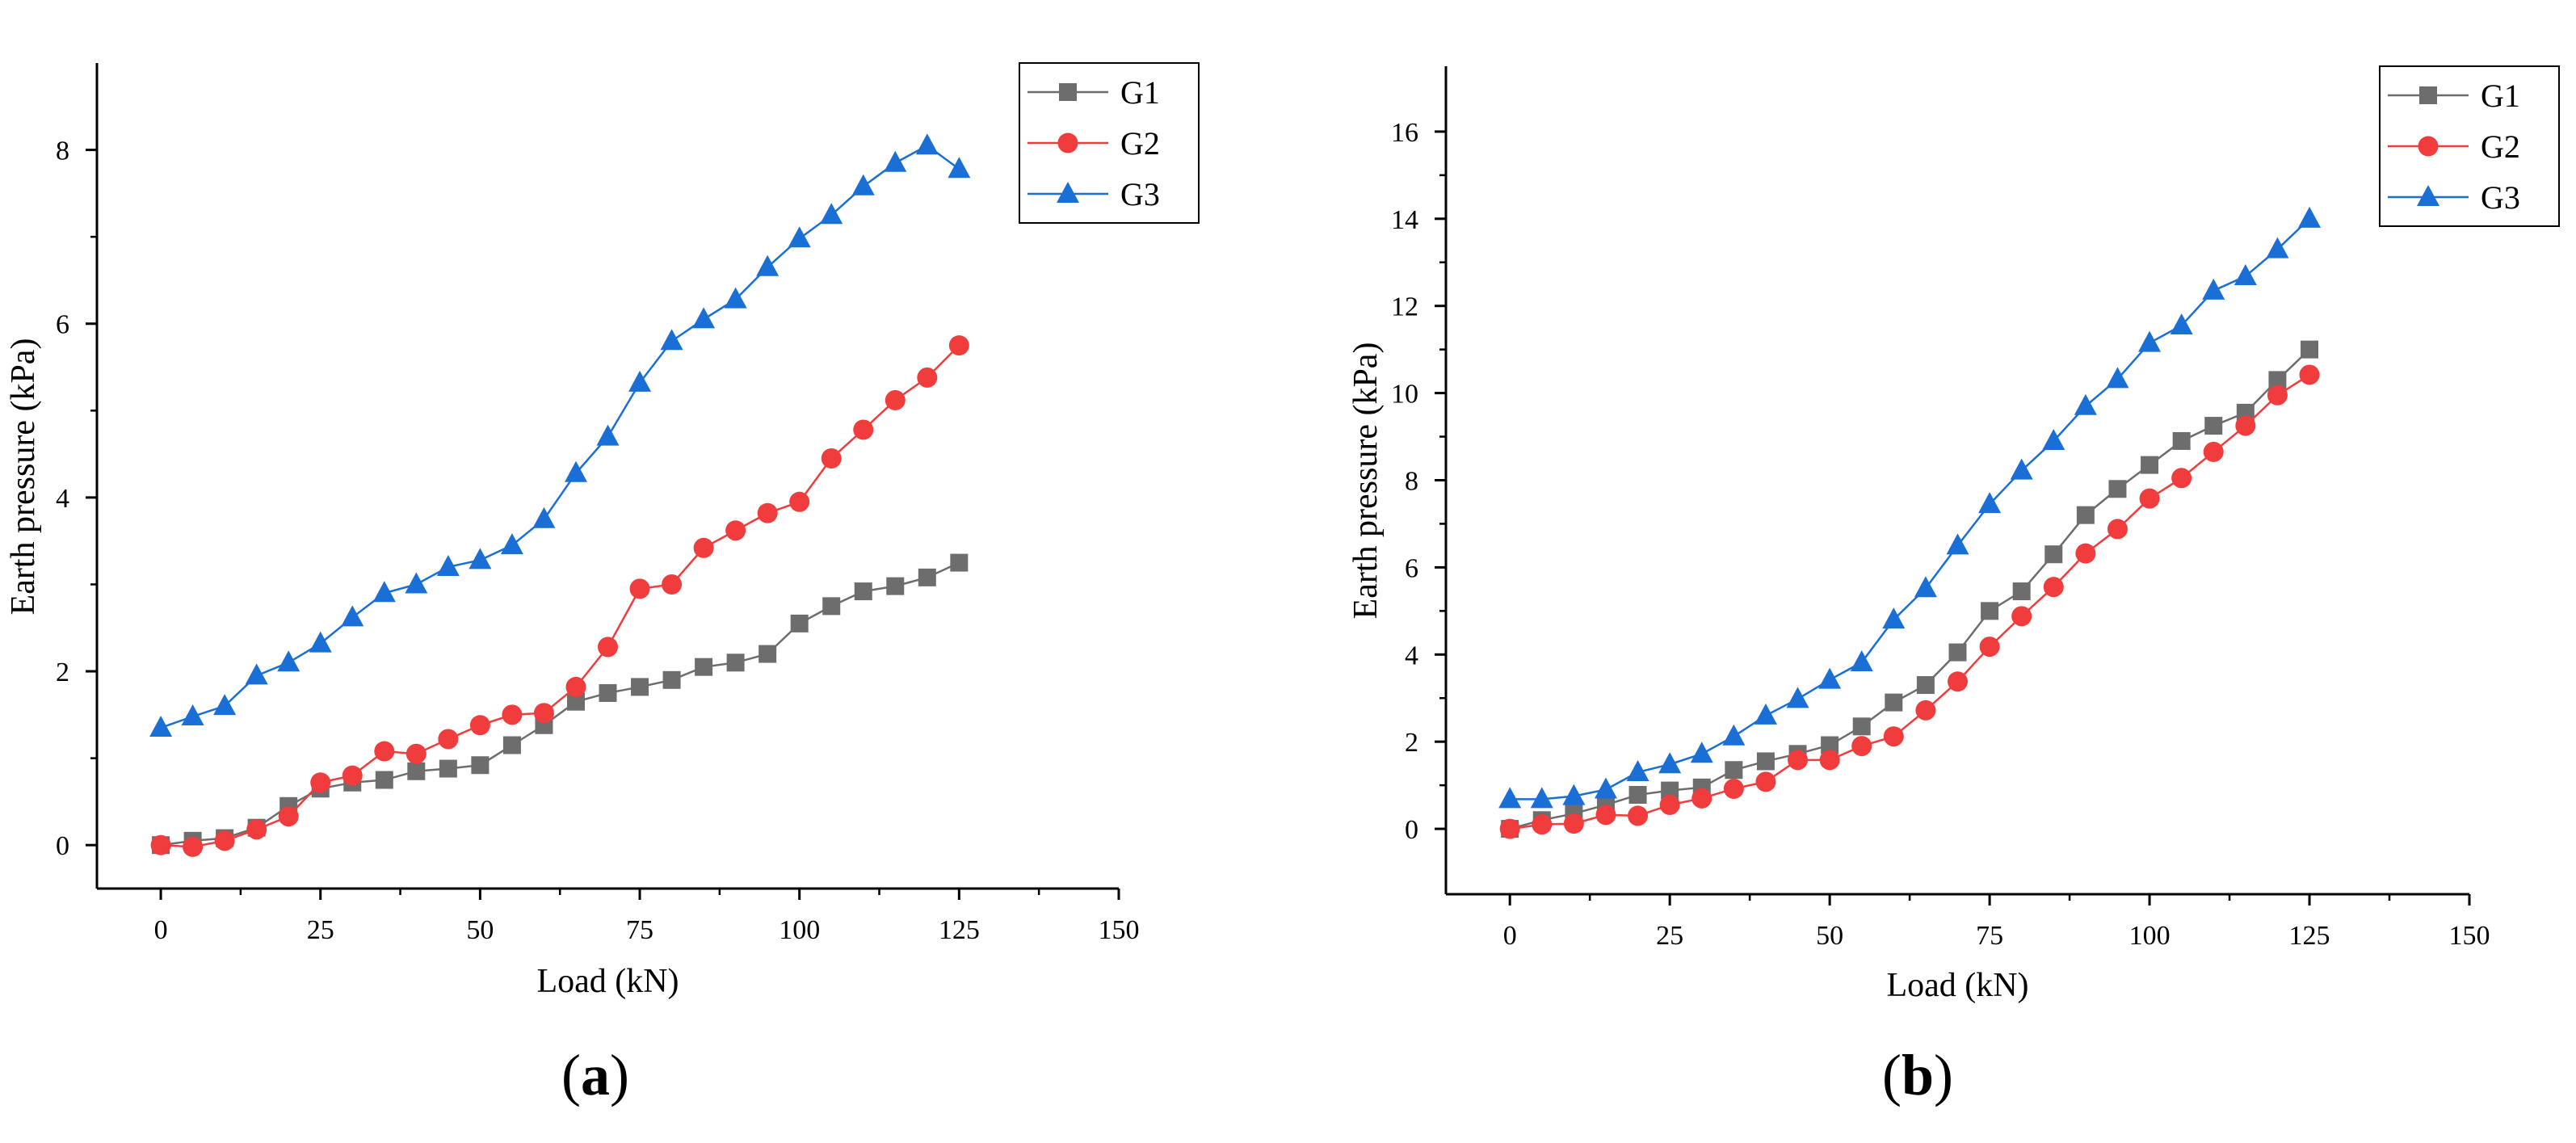 The image size is (2576, 1143). Describe the element at coordinates (24, 477) in the screenshot. I see `y-axis-label: Earth pressure (kPa)` at that location.